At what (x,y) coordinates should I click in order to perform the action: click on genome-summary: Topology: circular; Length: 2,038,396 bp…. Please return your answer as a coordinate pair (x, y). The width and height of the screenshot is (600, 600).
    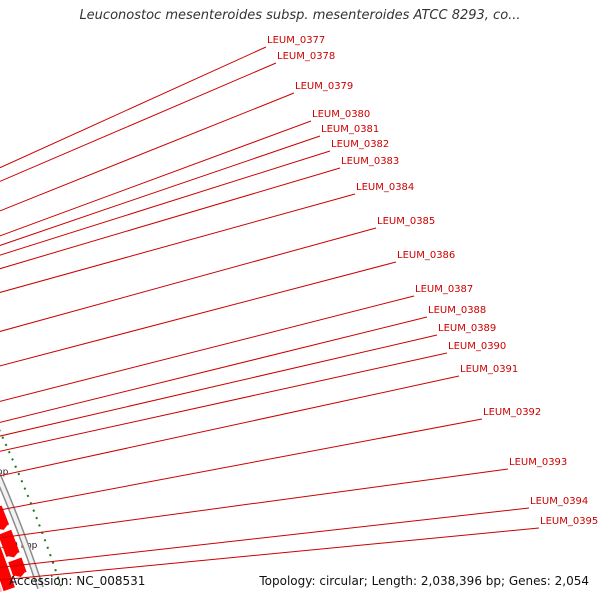
    Looking at the image, I should click on (424, 581).